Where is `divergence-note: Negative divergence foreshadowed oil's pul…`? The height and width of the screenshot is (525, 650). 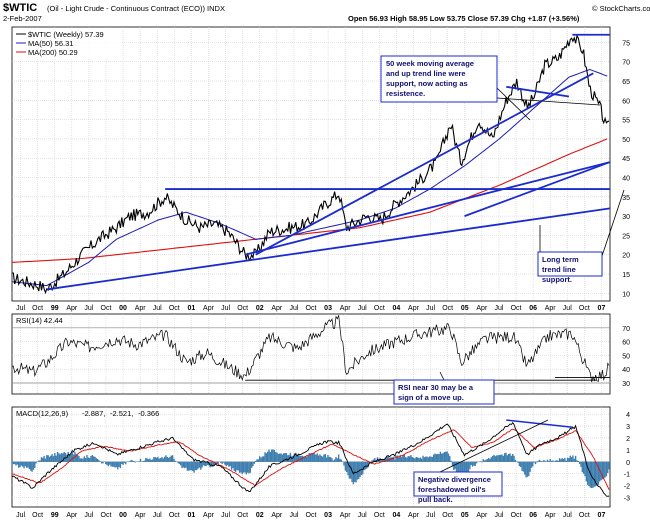 divergence-note: Negative divergence foreshadowed oil's pul… is located at coordinates (454, 489).